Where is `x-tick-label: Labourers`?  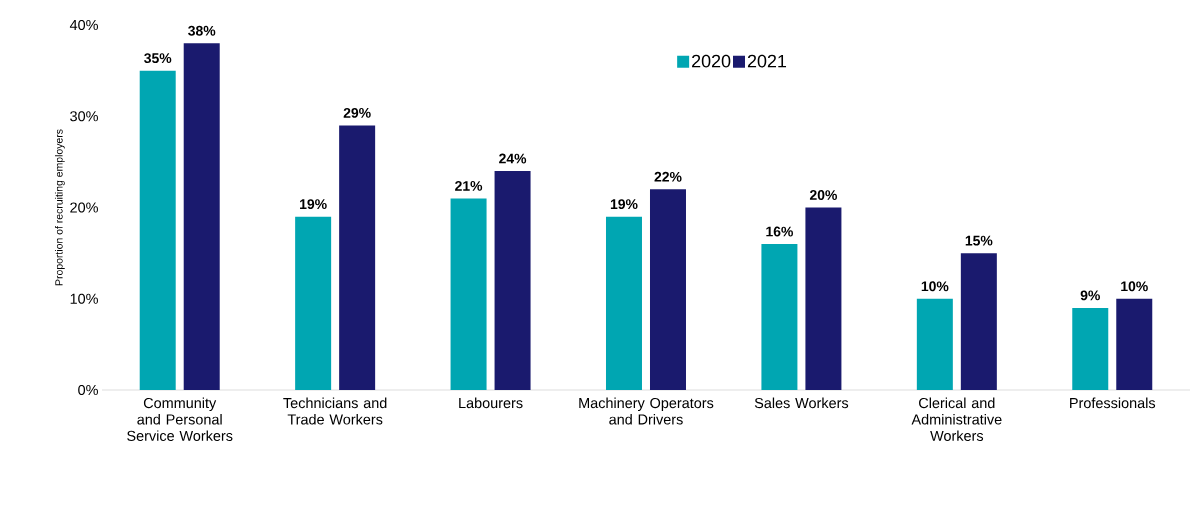
x-tick-label: Labourers is located at coordinates (491, 403).